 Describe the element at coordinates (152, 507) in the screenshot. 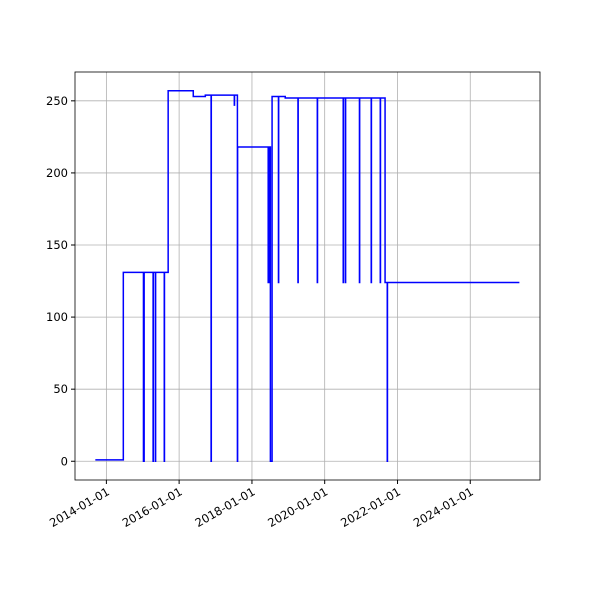

I see `x-tick-label: 2016-01-01` at that location.